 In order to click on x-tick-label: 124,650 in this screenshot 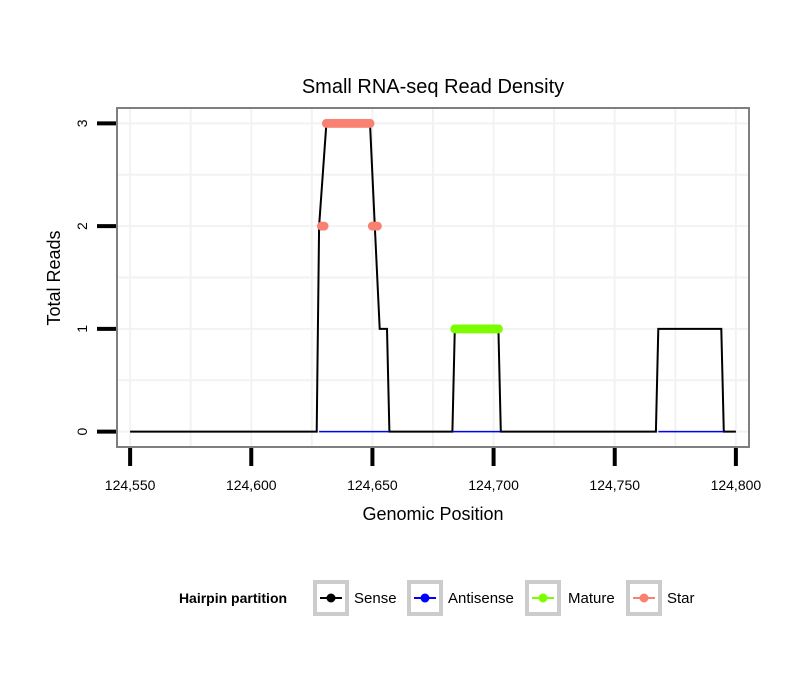, I will do `click(372, 485)`.